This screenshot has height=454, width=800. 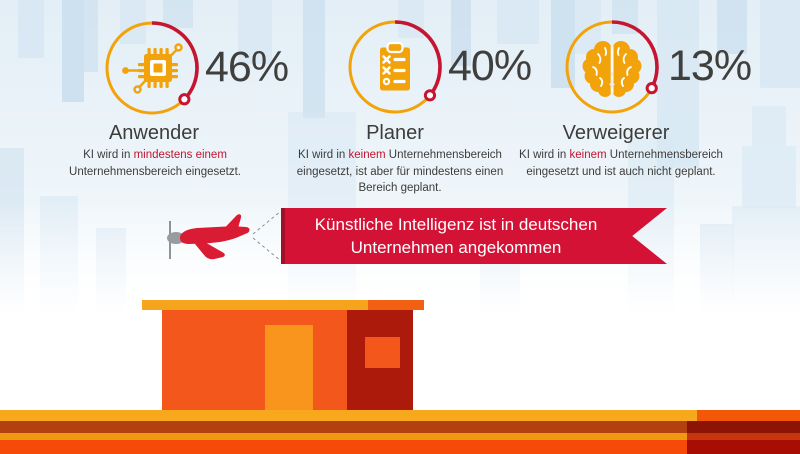 What do you see at coordinates (743, 436) in the screenshot?
I see `street-band-3-shadow` at bounding box center [743, 436].